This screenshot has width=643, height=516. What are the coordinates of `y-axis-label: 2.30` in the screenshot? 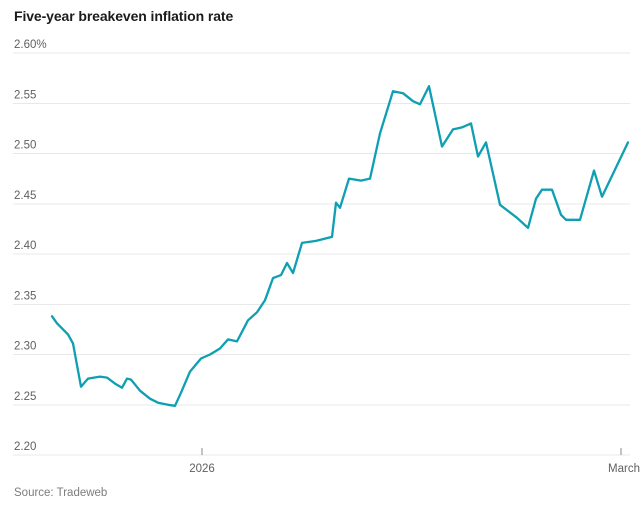 It's located at (25, 347).